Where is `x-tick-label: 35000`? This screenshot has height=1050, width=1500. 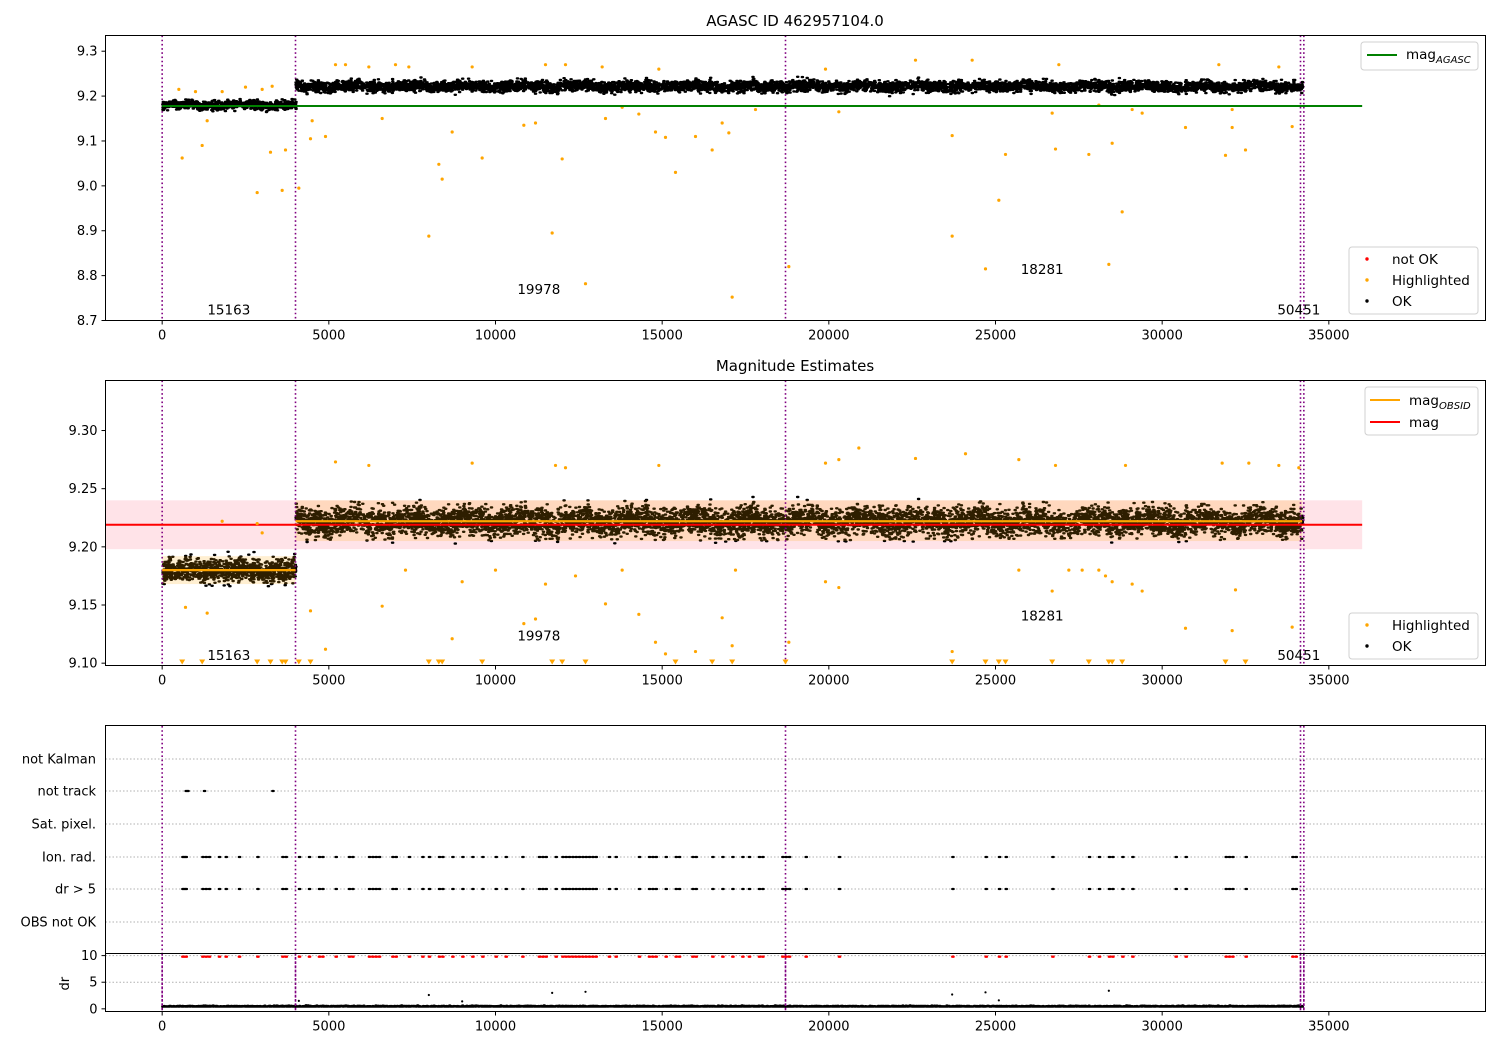
x-tick-label: 35000 is located at coordinates (1328, 336).